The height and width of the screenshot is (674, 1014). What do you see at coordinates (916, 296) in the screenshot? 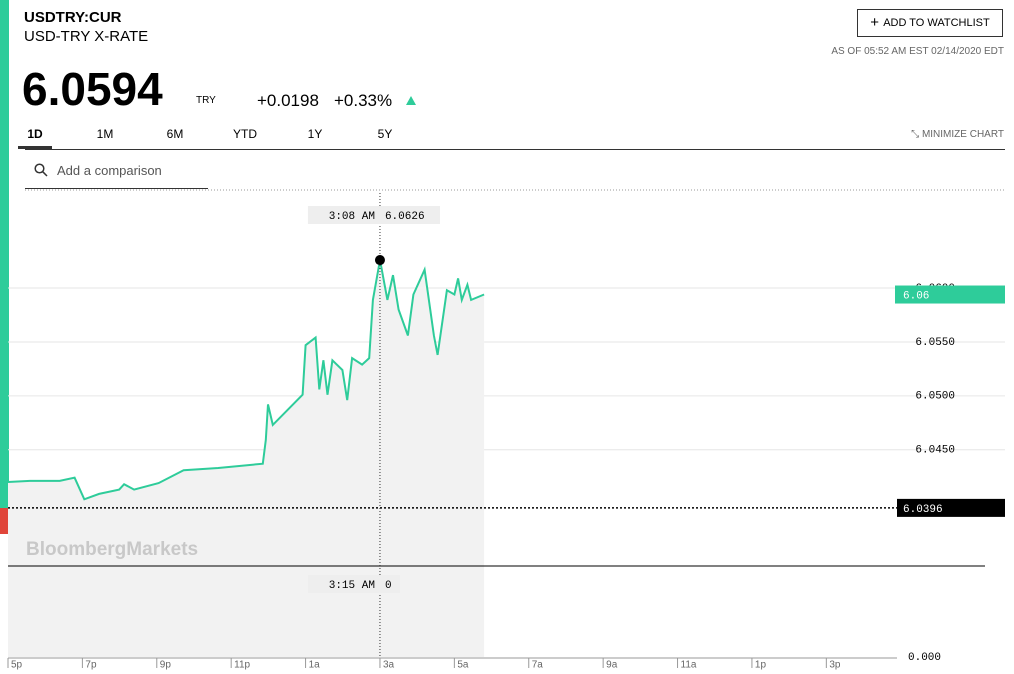
I see `last-price-label: 6.06` at bounding box center [916, 296].